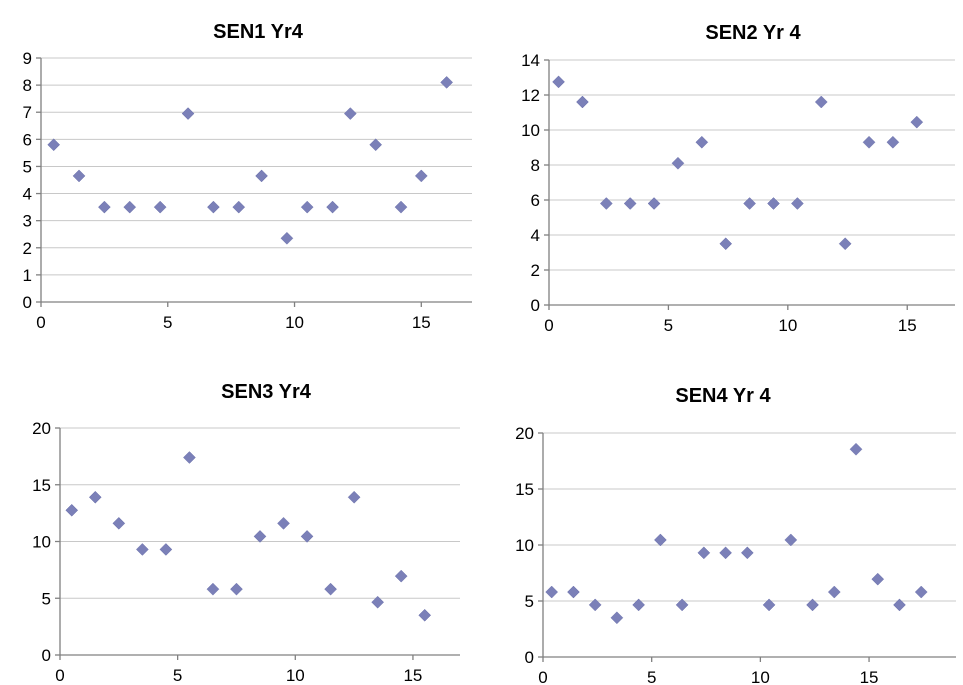  I want to click on y-tick-label: 12, so click(530, 95).